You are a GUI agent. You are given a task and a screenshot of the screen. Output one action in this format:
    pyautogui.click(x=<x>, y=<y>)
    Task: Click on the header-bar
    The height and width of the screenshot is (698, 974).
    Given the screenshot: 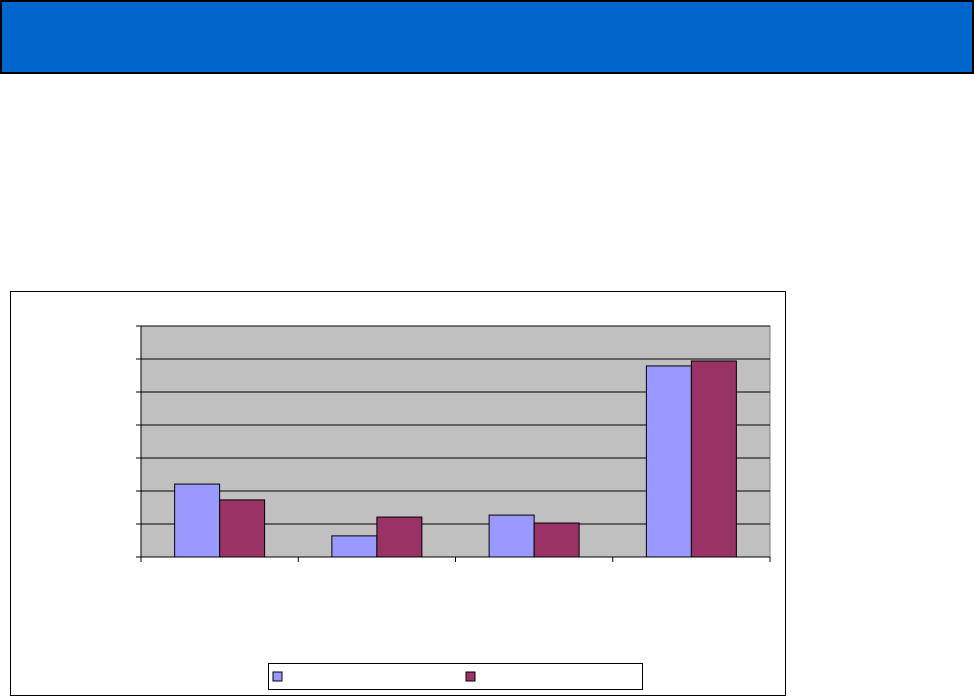 What is the action you would take?
    pyautogui.click(x=487, y=37)
    